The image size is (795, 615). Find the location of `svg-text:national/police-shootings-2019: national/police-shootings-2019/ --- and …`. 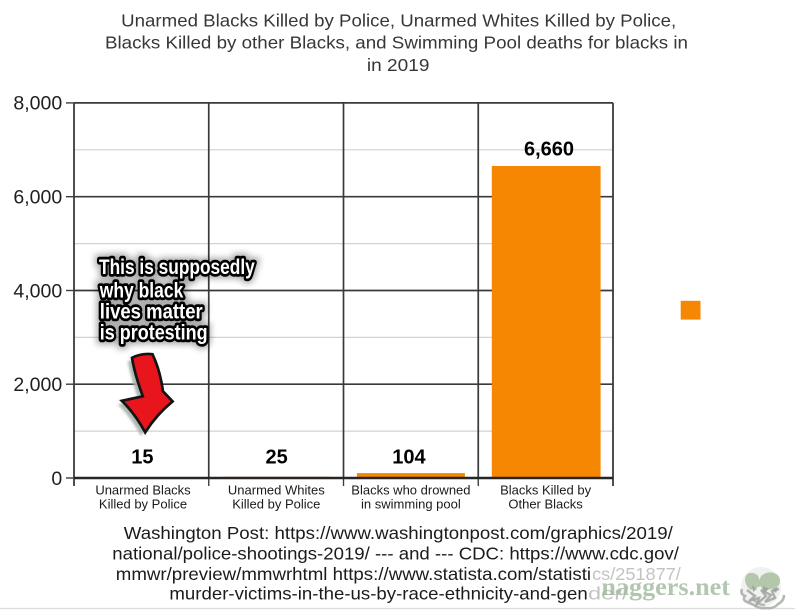

svg-text:national/police-shootings-2019: national/police-shootings-2019/ --- and … is located at coordinates (395, 553).